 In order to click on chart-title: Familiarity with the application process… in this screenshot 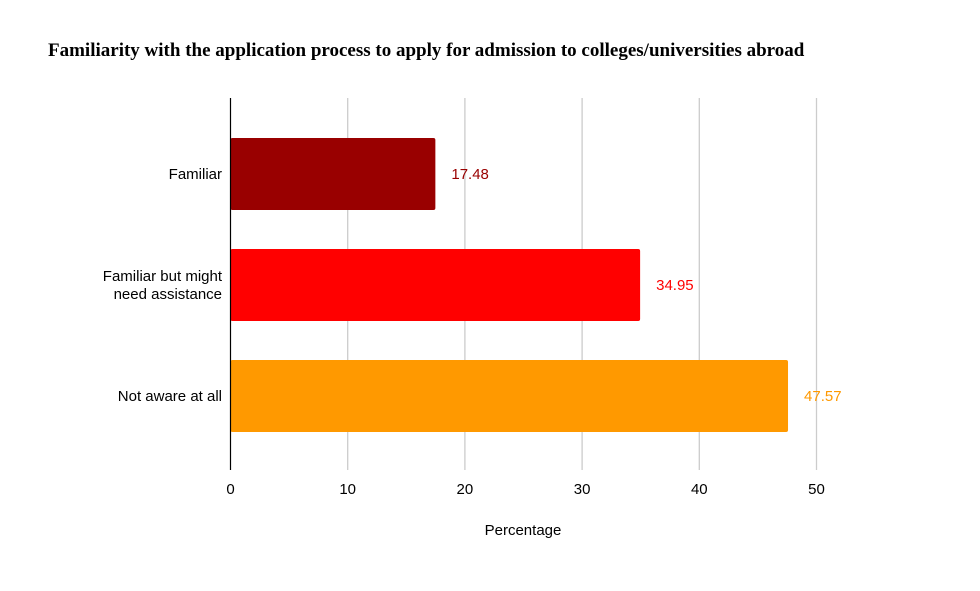, I will do `click(426, 50)`.